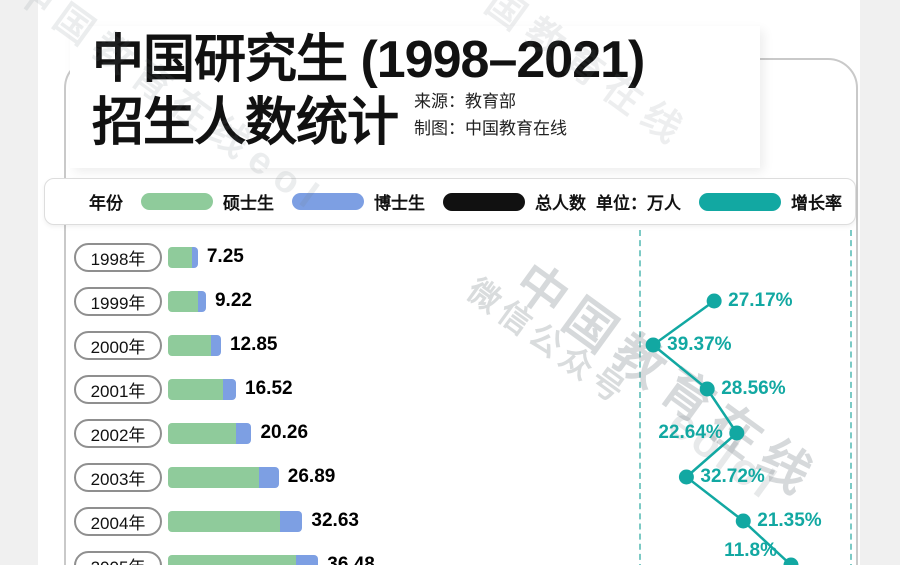  I want to click on source-label: 来源：教育部, so click(465, 102).